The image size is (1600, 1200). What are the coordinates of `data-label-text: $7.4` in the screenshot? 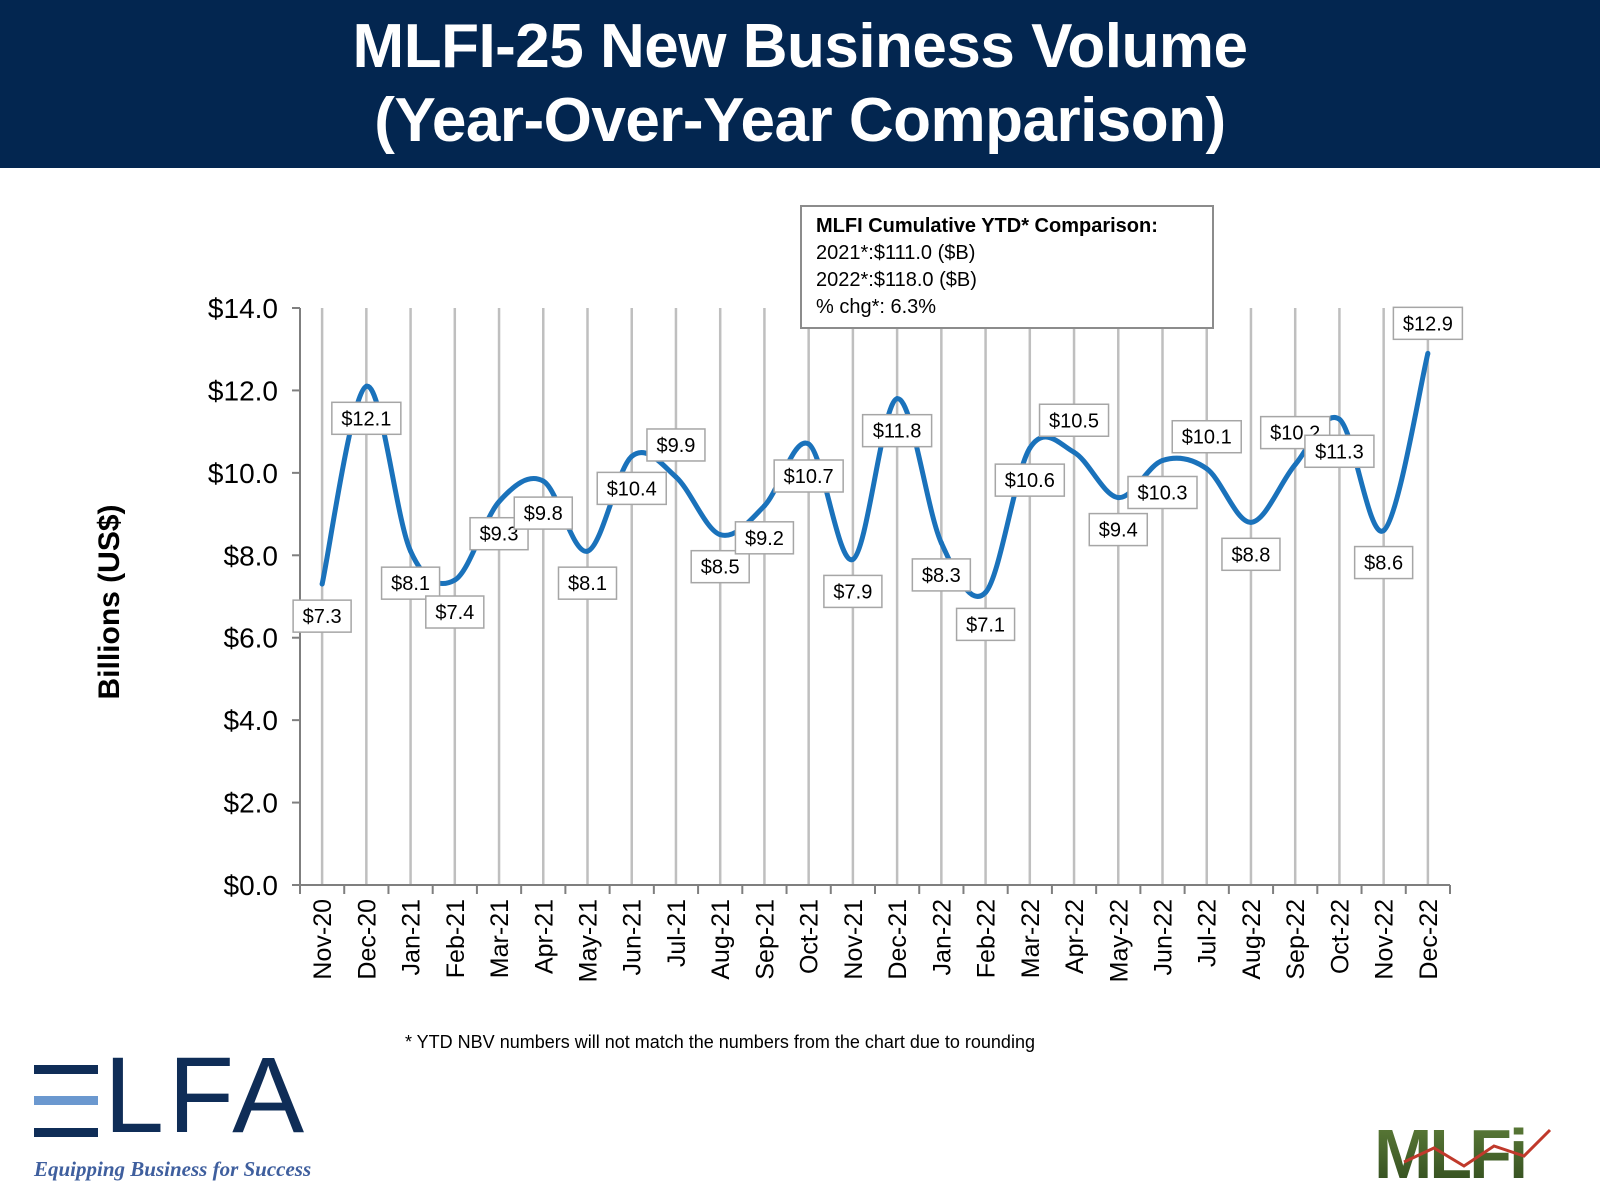 It's located at (454, 613).